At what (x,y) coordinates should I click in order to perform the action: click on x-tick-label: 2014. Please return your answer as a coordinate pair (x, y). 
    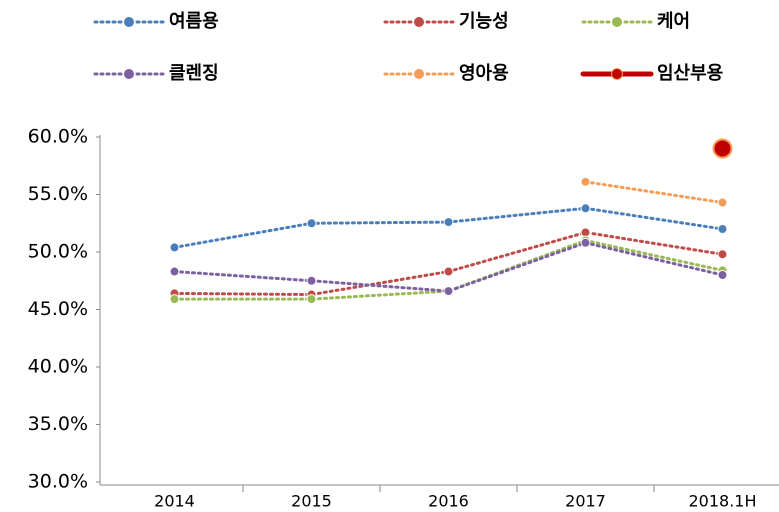
    Looking at the image, I should click on (174, 501).